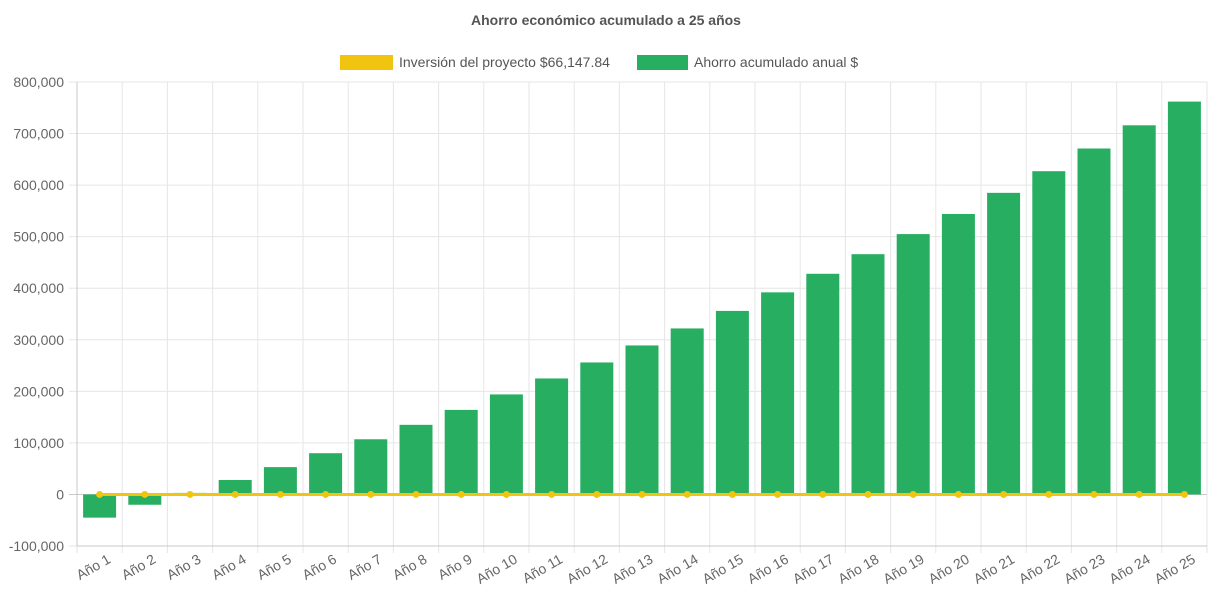  I want to click on x-tick-text: Año 2, so click(139, 567).